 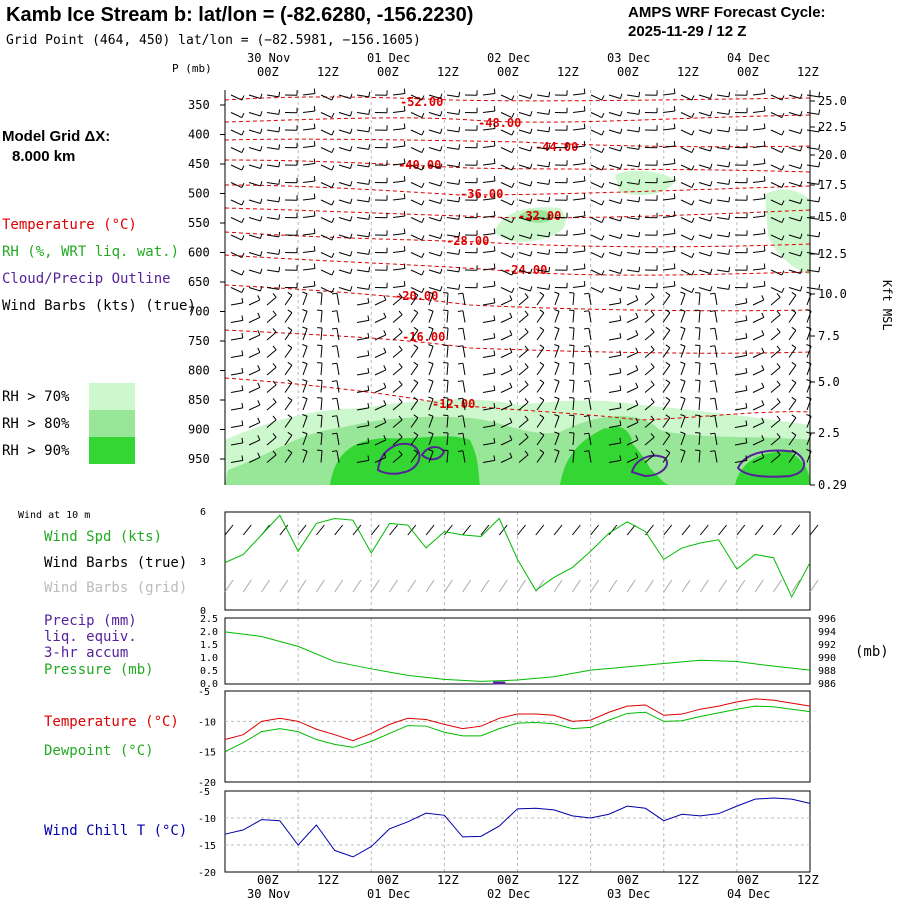 What do you see at coordinates (423, 337) in the screenshot?
I see `isotherm-label: -16.00` at bounding box center [423, 337].